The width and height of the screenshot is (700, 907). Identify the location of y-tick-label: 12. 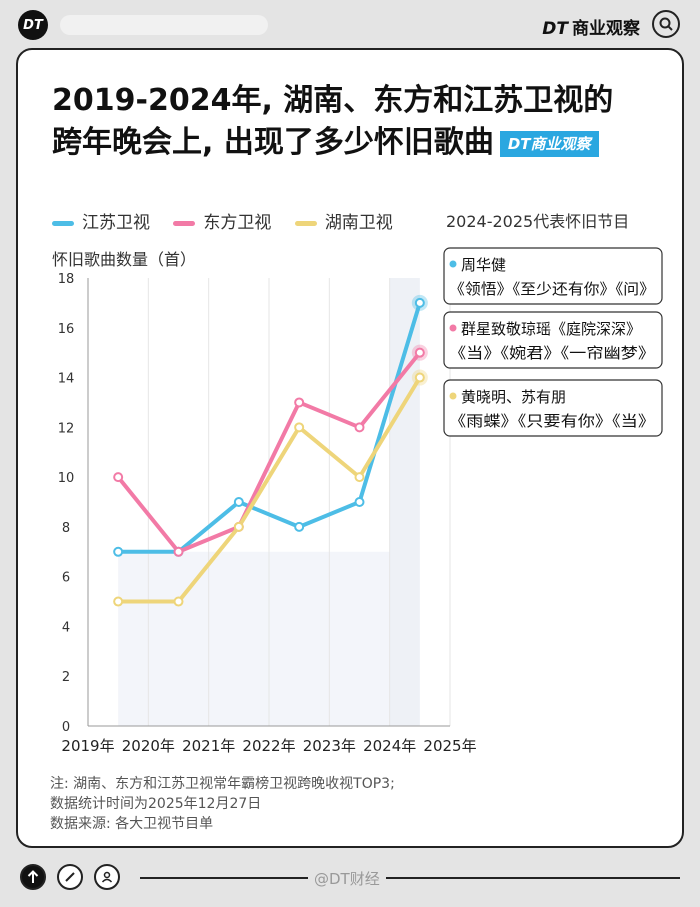
(66, 428).